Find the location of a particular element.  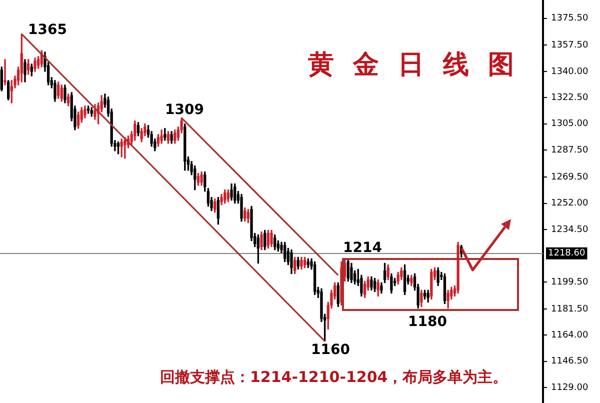

y-tick-label: 1305.00 is located at coordinates (569, 124).